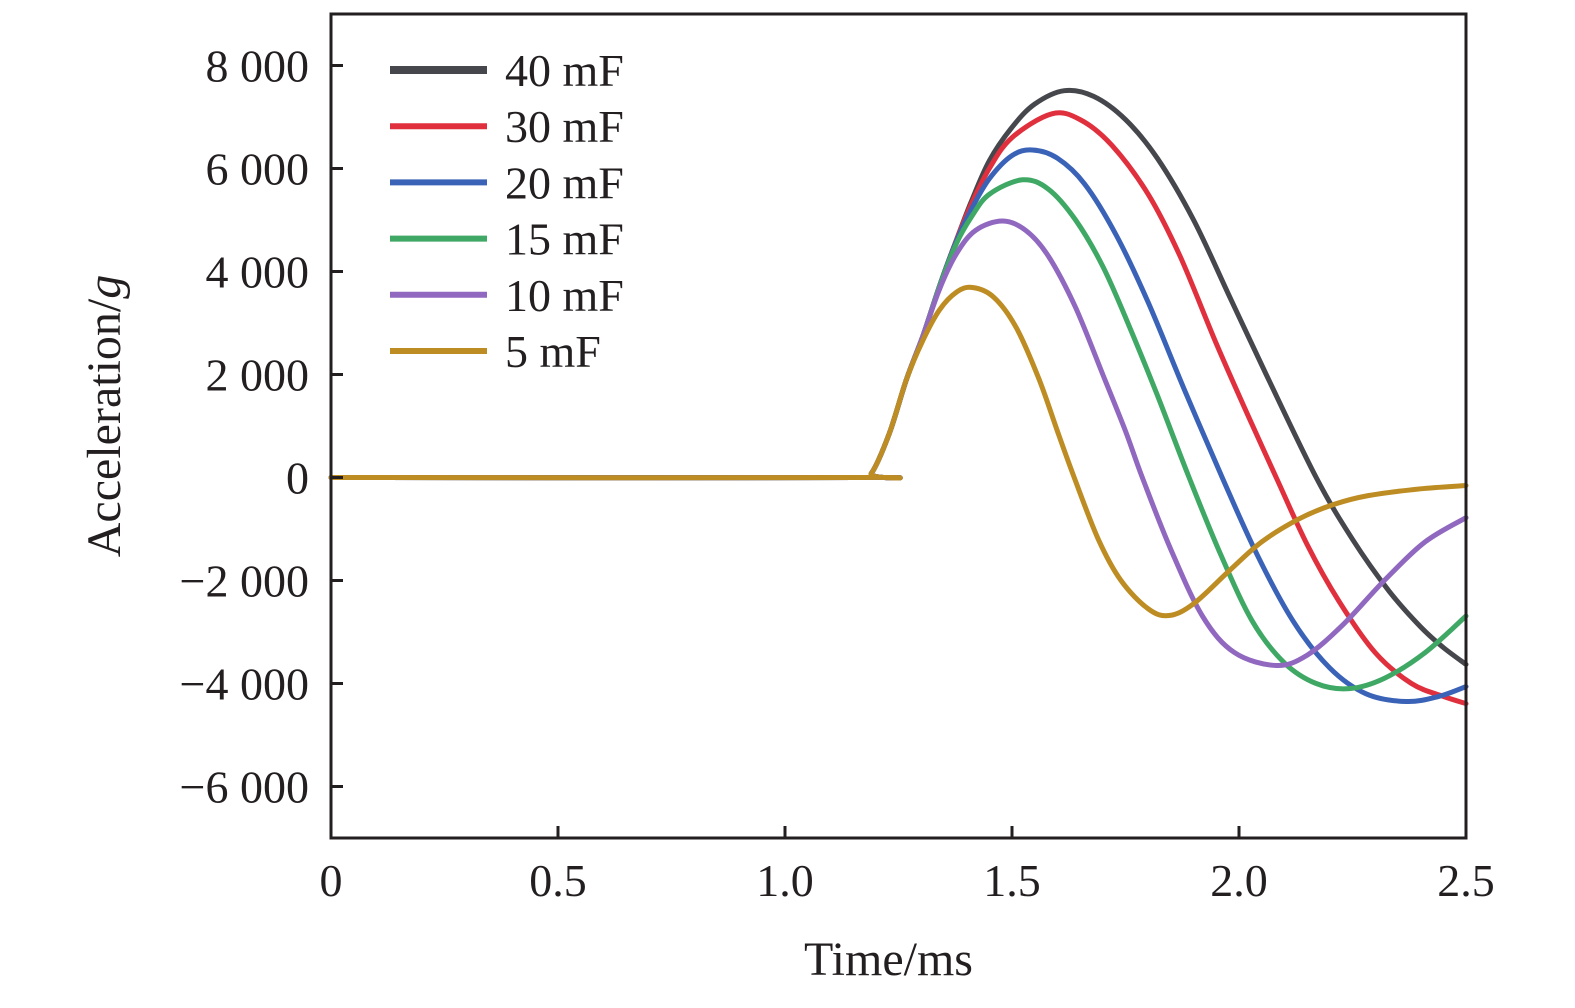  I want to click on y-axis-title: Acceleration/g, so click(104, 416).